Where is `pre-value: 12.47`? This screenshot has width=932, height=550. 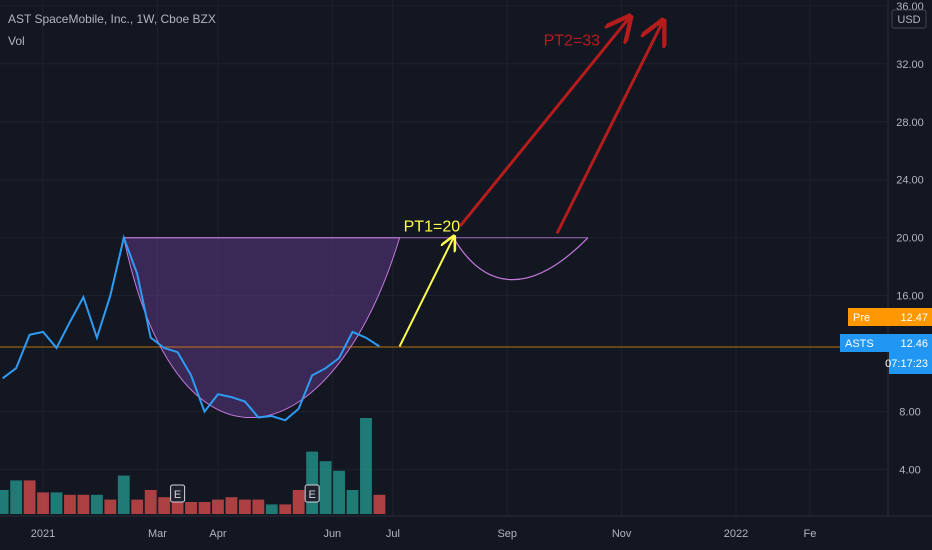 pre-value: 12.47 is located at coordinates (914, 318).